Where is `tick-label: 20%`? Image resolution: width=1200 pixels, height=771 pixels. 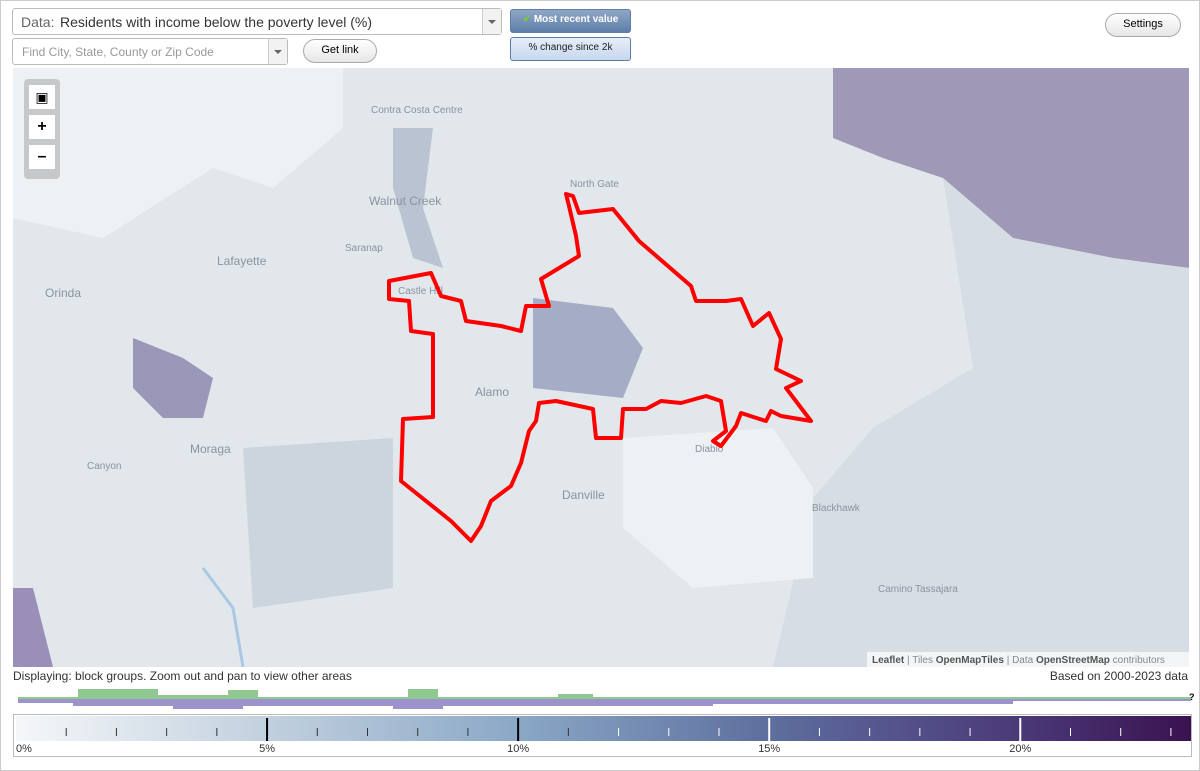 tick-label: 20% is located at coordinates (1020, 749).